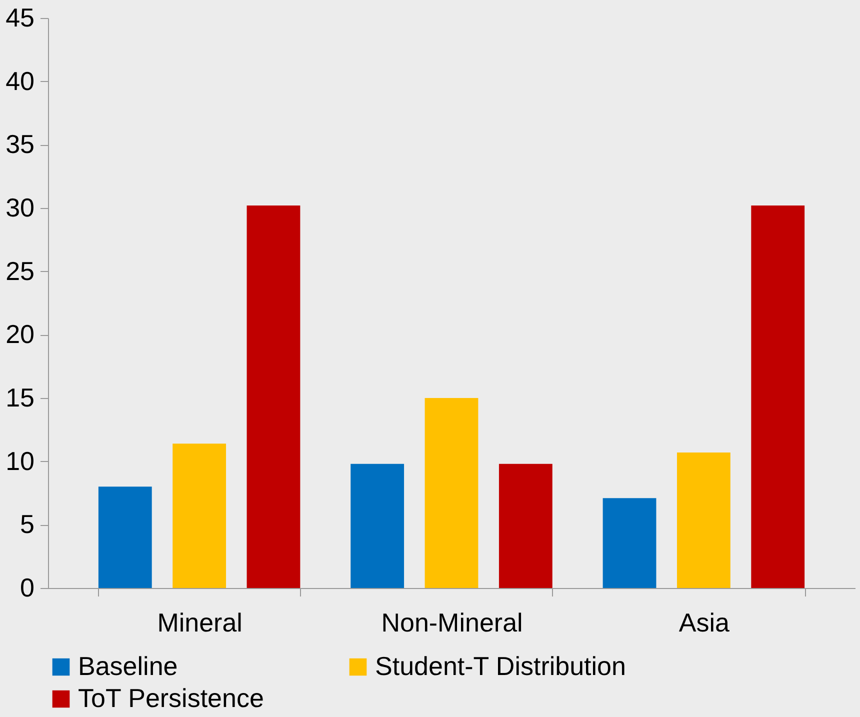 This screenshot has width=860, height=717. Describe the element at coordinates (704, 623) in the screenshot. I see `x-tick-label: Asia` at that location.